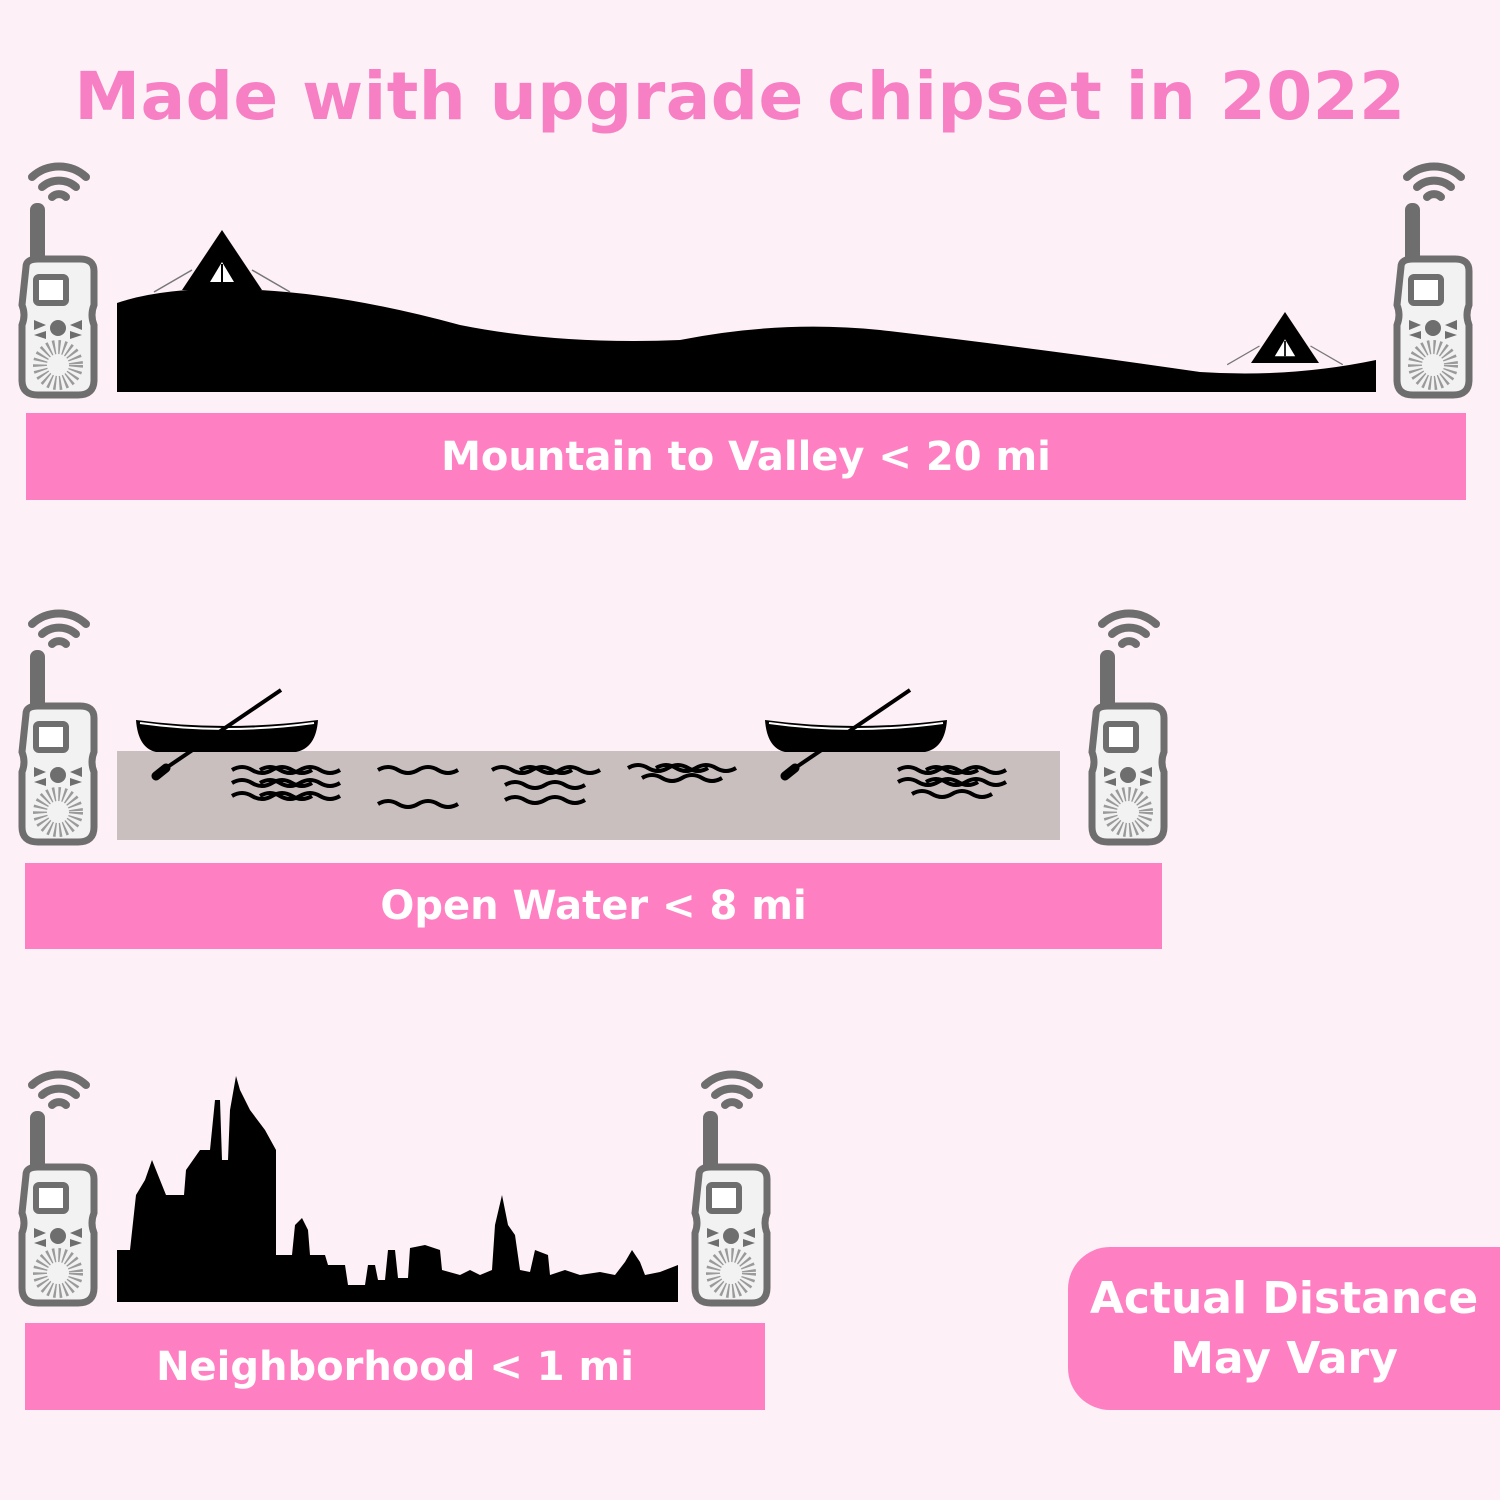 Image resolution: width=1500 pixels, height=1500 pixels. I want to click on disclaimer-badge: Actual Distance May Vary, so click(1284, 1328).